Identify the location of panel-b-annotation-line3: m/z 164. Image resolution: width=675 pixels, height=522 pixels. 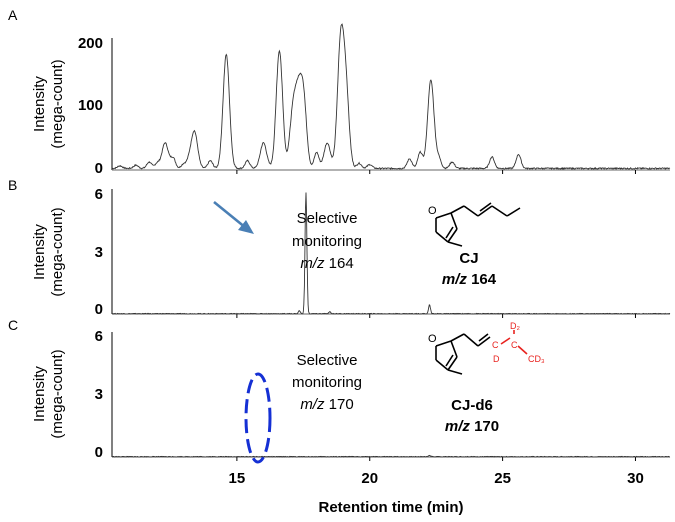
(326, 263).